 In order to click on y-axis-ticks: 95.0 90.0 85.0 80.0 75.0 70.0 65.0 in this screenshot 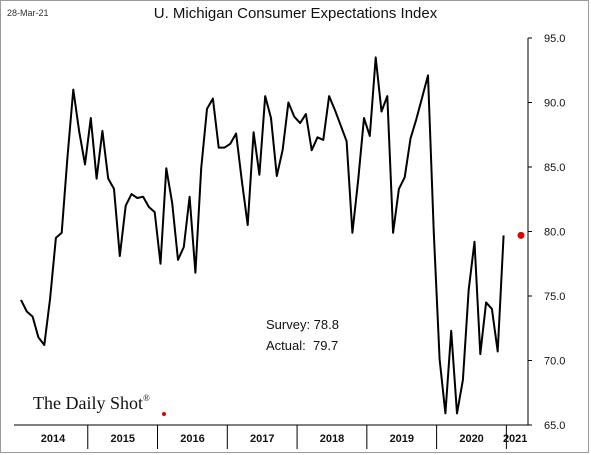, I will do `click(546, 232)`.